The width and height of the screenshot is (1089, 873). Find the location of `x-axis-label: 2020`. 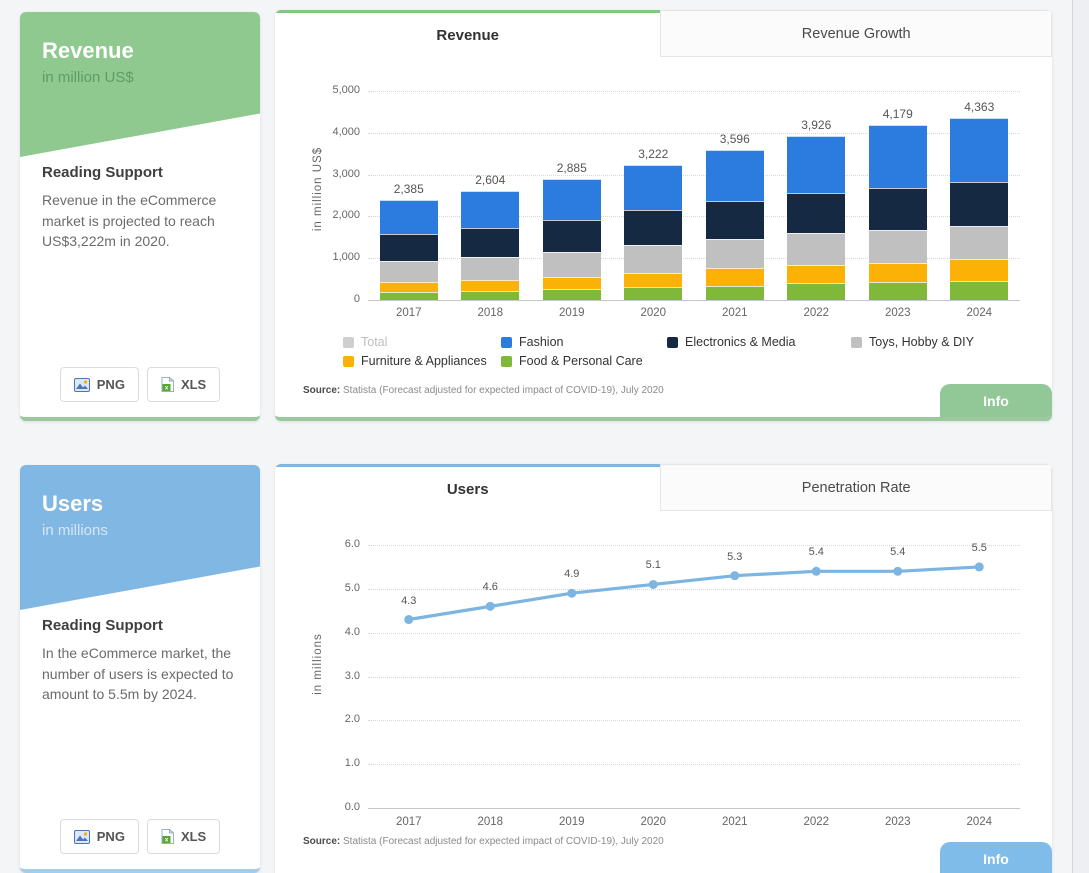

x-axis-label: 2020 is located at coordinates (653, 313).